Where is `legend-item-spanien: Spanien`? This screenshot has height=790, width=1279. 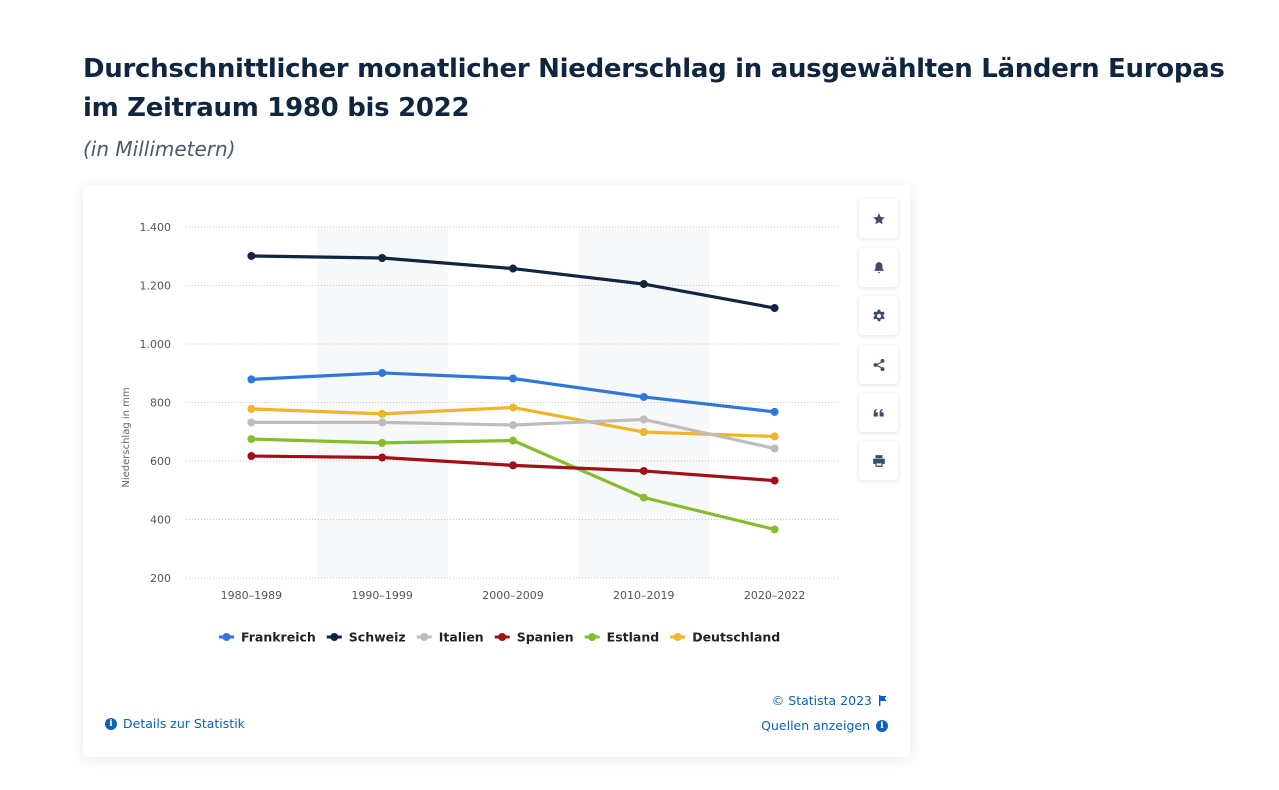 legend-item-spanien: Spanien is located at coordinates (534, 637).